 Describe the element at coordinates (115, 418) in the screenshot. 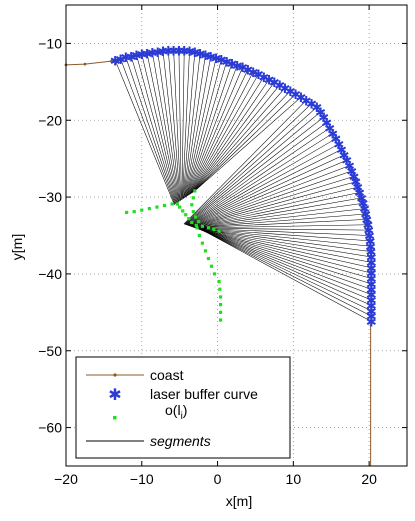

I see `legend-o-li-marker` at that location.